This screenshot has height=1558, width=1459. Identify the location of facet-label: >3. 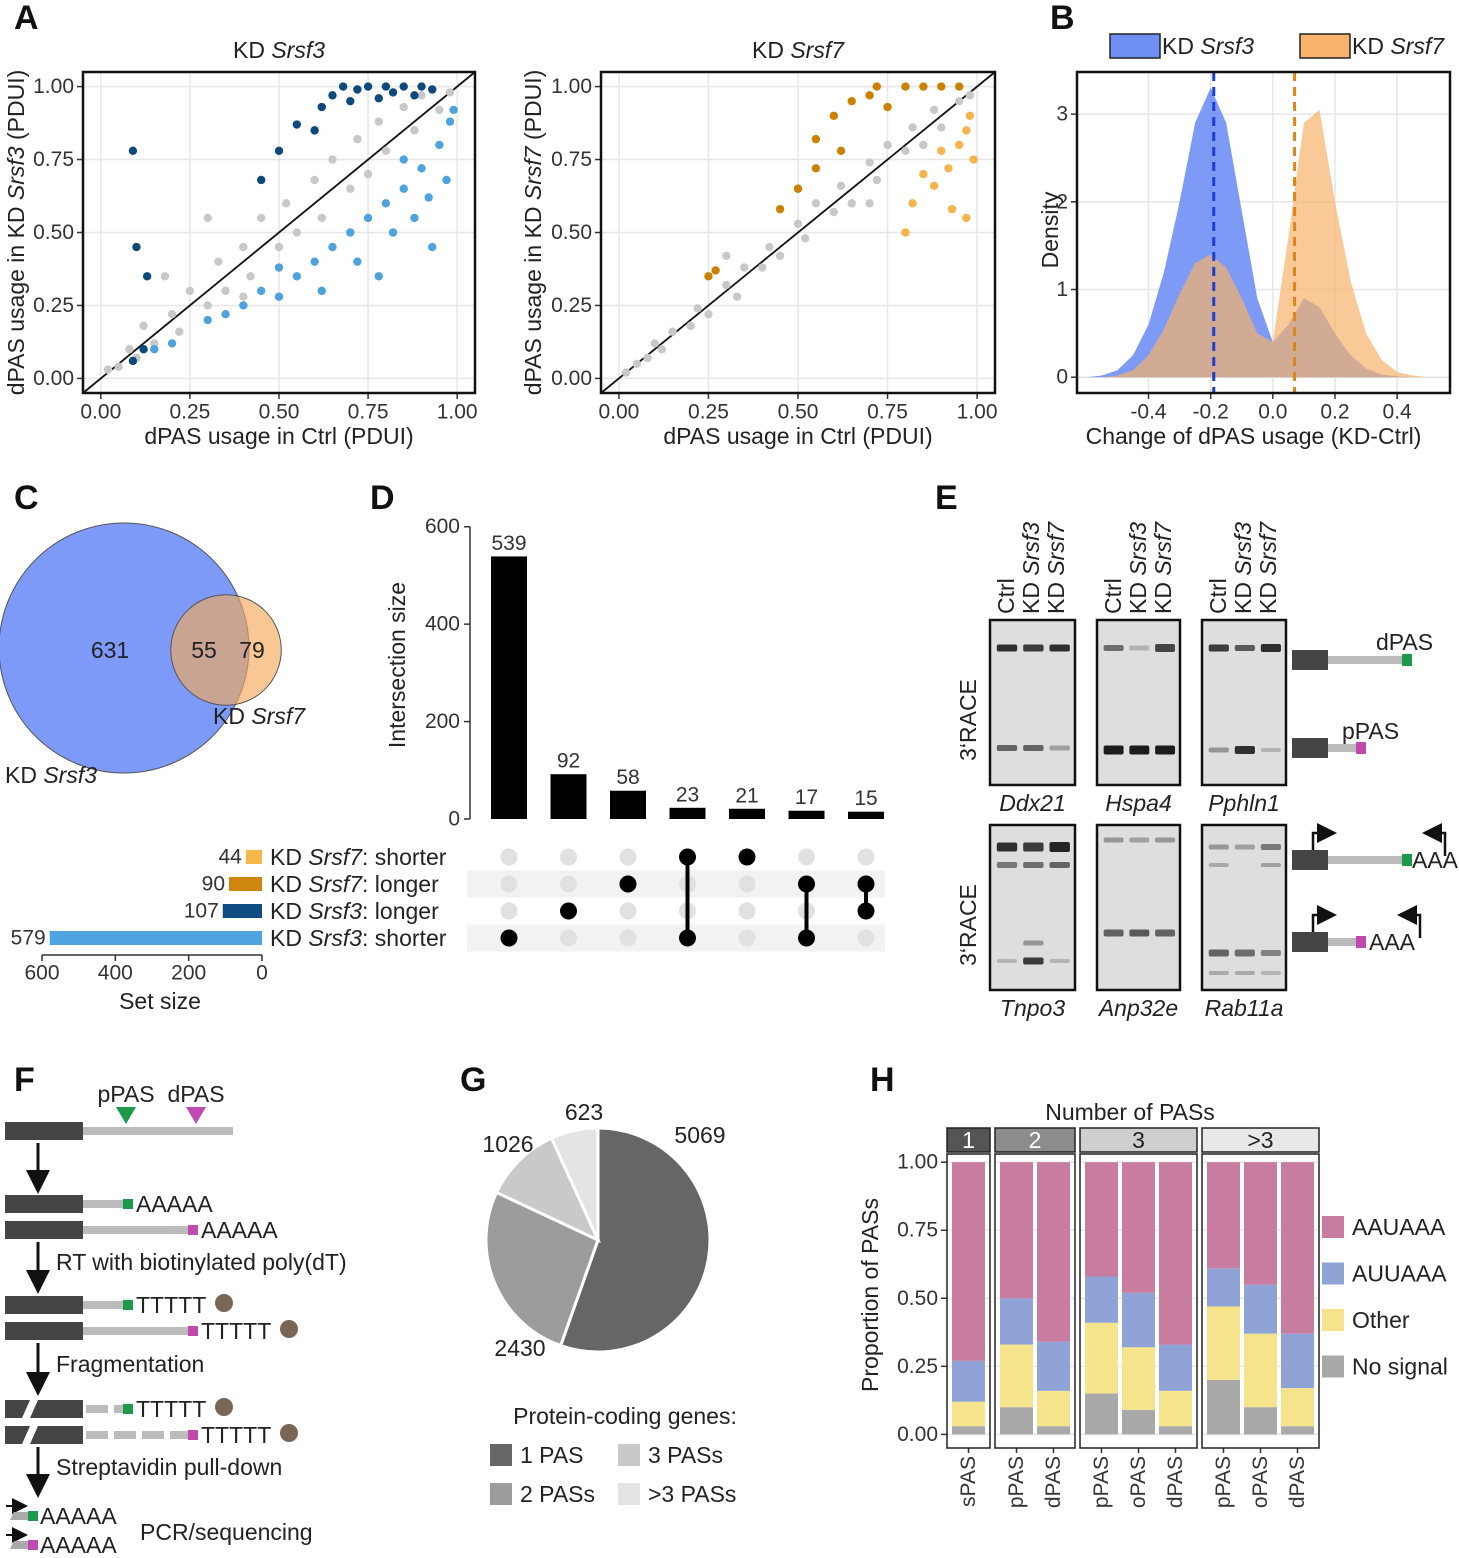
(1260, 1140).